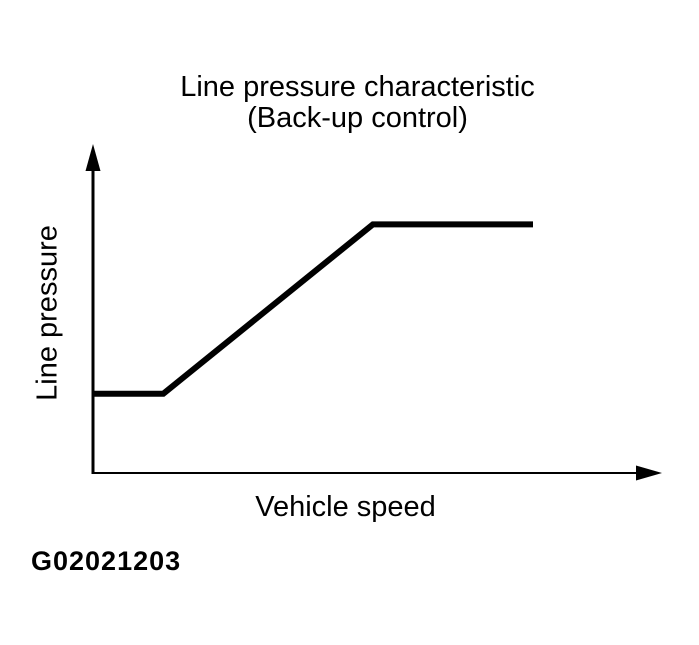 The width and height of the screenshot is (699, 645). I want to click on x-axis-label: Vehicle speed, so click(345, 507).